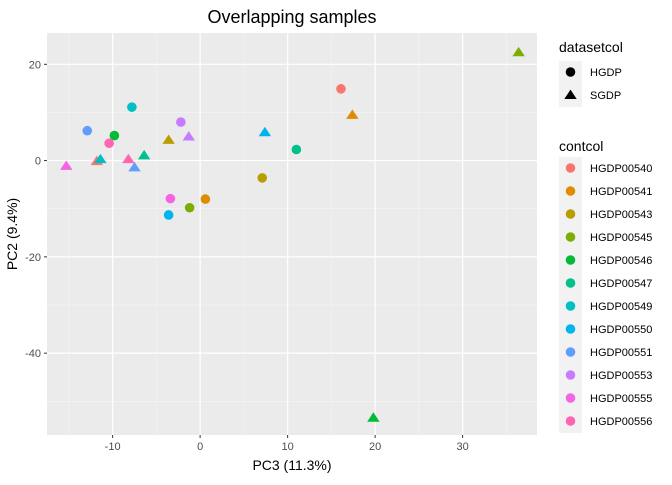 This screenshot has width=672, height=485. What do you see at coordinates (291, 465) in the screenshot?
I see `x-axis-label: PC3 (11.3%)` at bounding box center [291, 465].